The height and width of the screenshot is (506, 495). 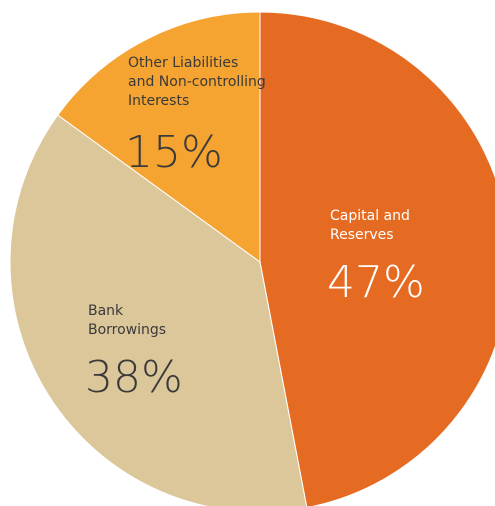 What do you see at coordinates (183, 63) in the screenshot?
I see `slice-label-2-line-0: Other Liabilities` at bounding box center [183, 63].